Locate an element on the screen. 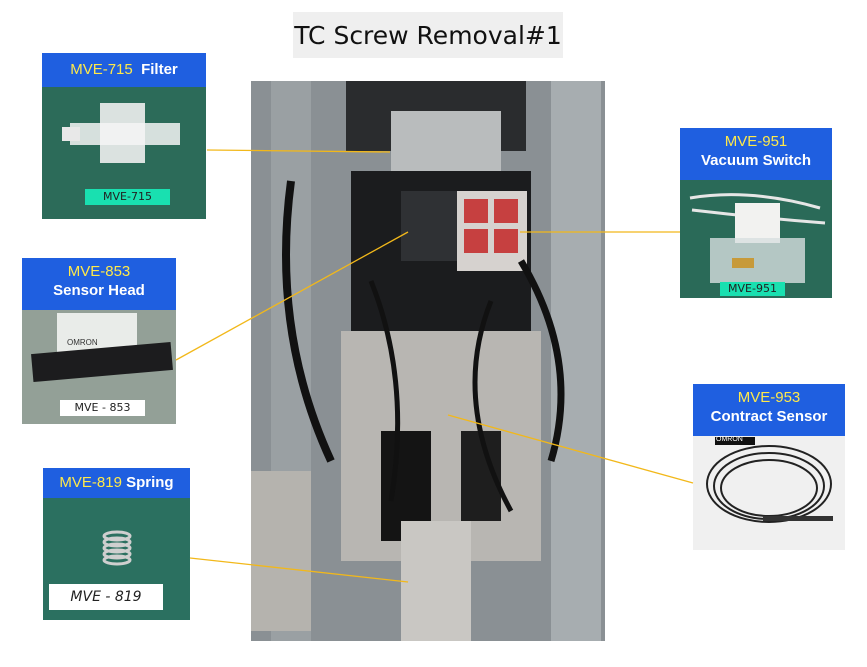 The image size is (867, 667). part-header: MVE-715 Filter is located at coordinates (124, 70).